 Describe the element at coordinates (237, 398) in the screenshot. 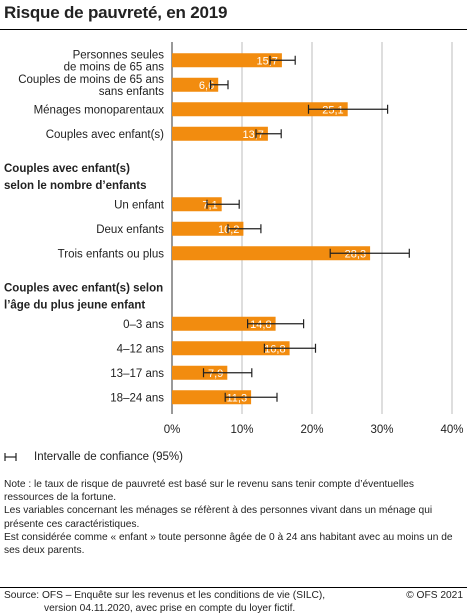

I see `data-label: 11,3` at that location.